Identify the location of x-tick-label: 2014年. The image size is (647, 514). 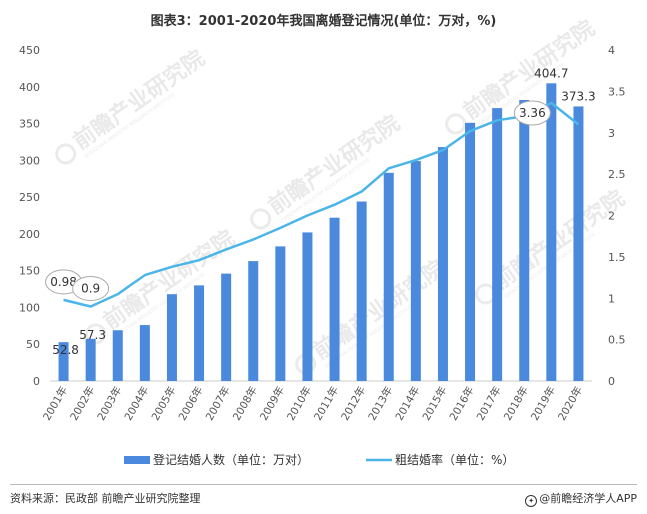
(408, 403).